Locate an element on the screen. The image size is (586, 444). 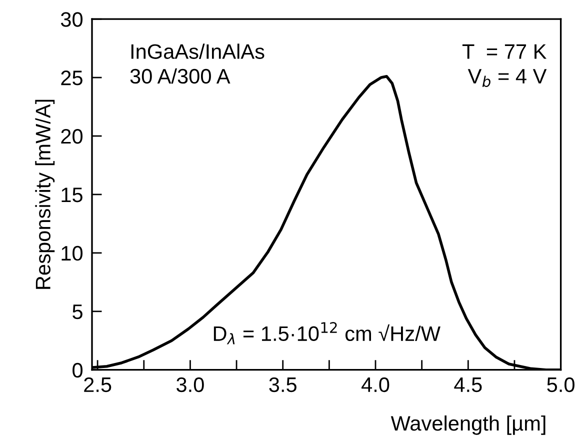
y-tick-label: 20 is located at coordinates (72, 136).